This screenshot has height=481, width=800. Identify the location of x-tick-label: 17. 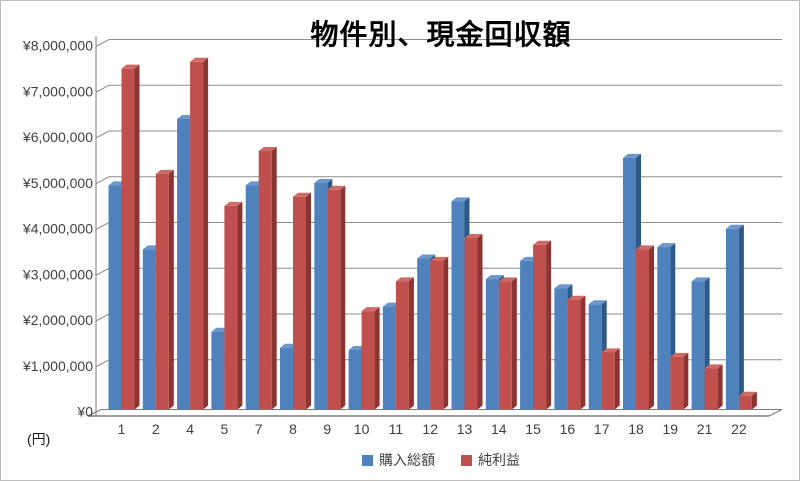
(602, 429).